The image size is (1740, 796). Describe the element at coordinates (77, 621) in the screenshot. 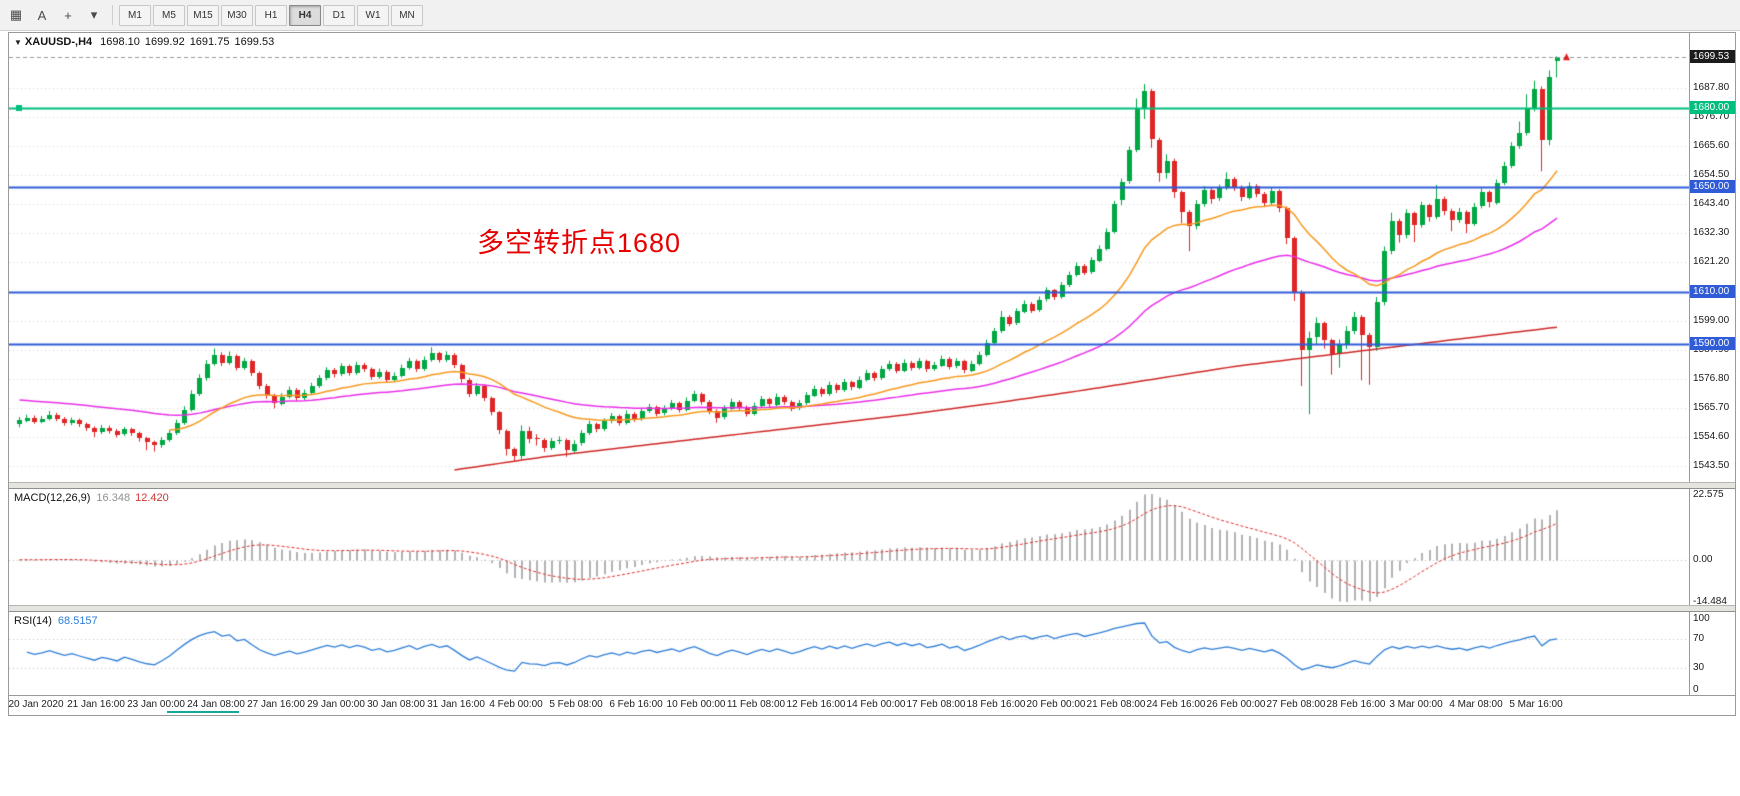

I see `rsi-value: 68.5157` at that location.